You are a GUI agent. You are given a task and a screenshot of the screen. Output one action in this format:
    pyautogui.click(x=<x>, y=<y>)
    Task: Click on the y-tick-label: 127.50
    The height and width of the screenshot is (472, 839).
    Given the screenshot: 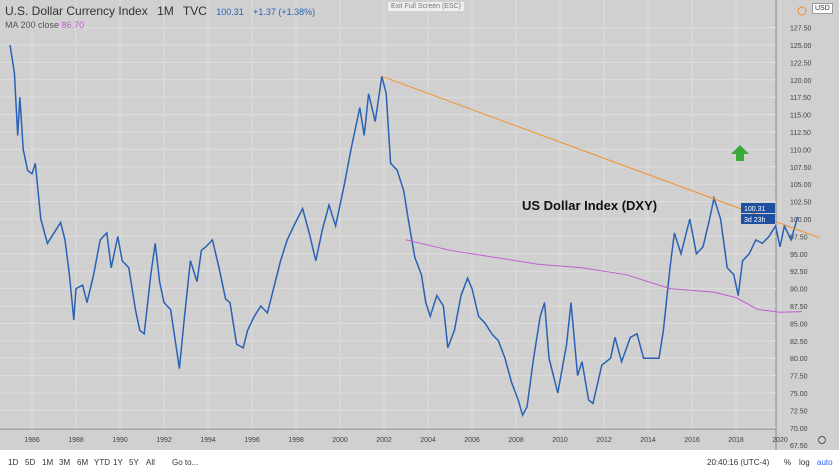 What is the action you would take?
    pyautogui.click(x=801, y=29)
    